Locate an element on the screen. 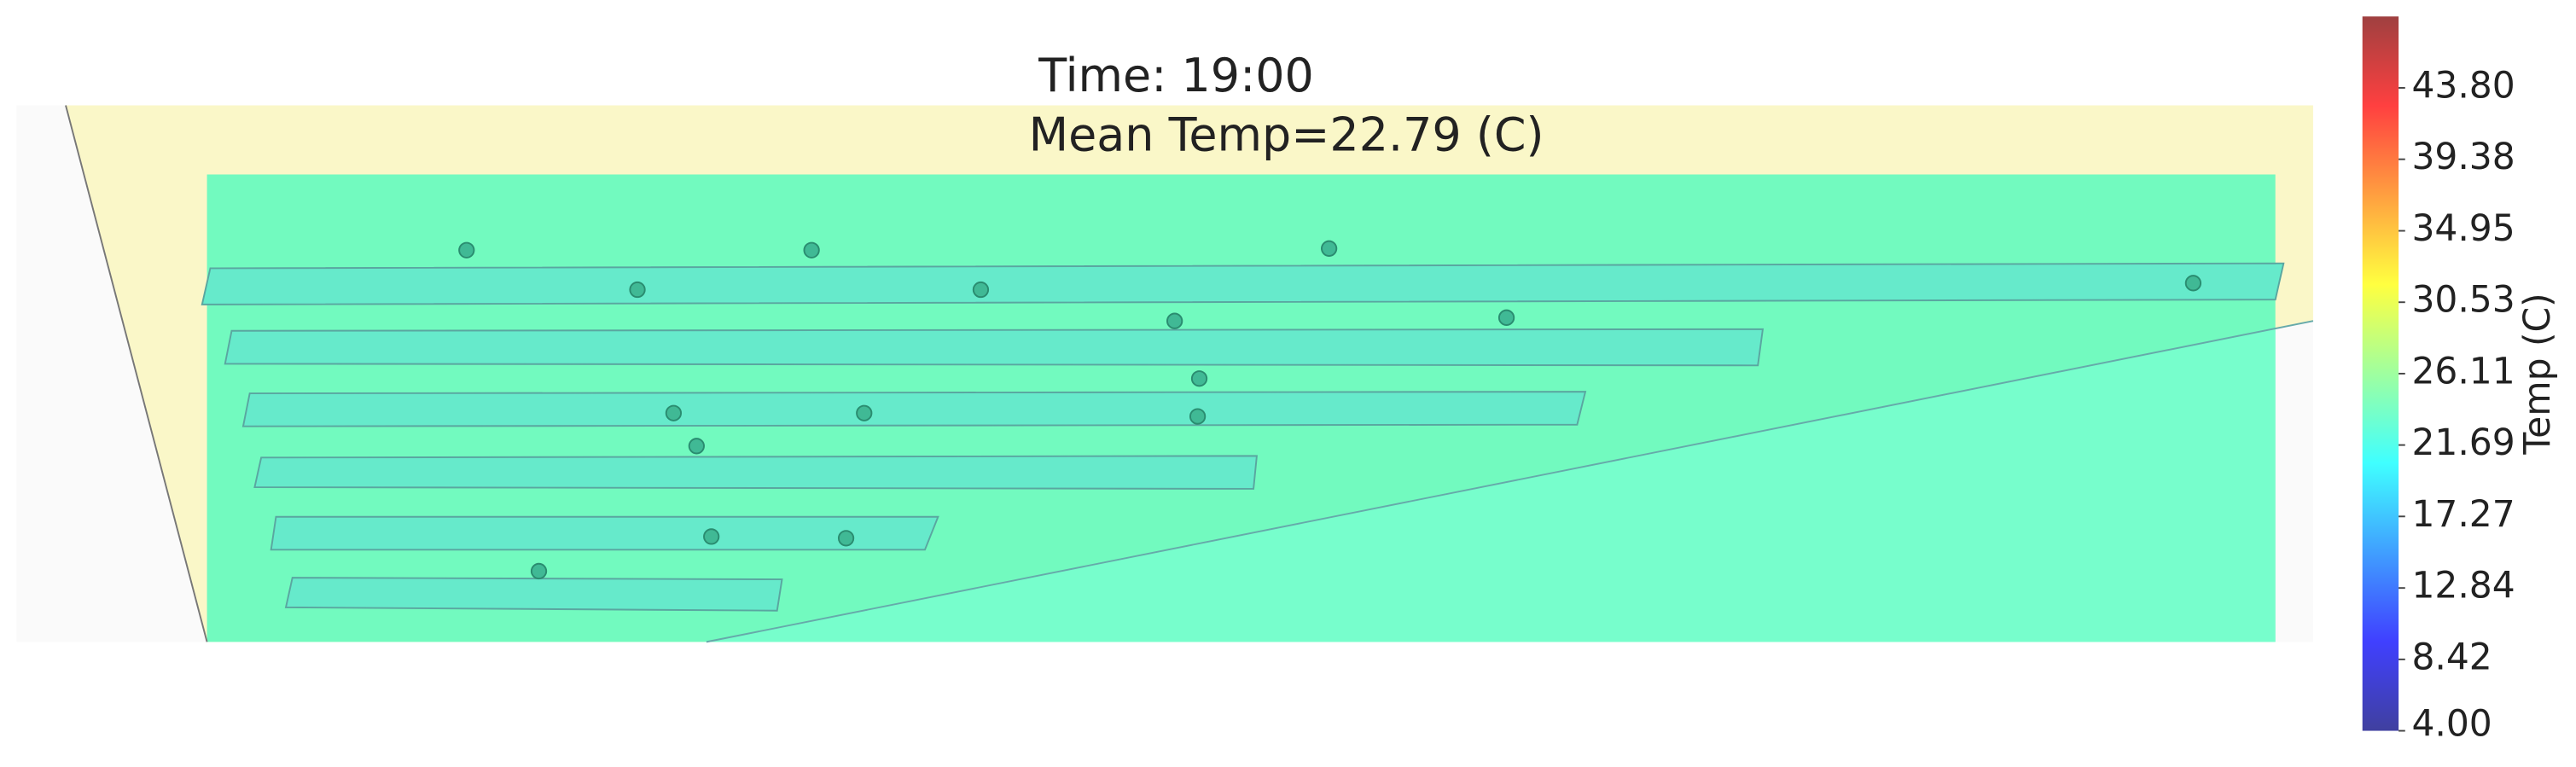 Image resolution: width=2576 pixels, height=767 pixels. colorbar-tick-label: 34.95 is located at coordinates (2463, 228).